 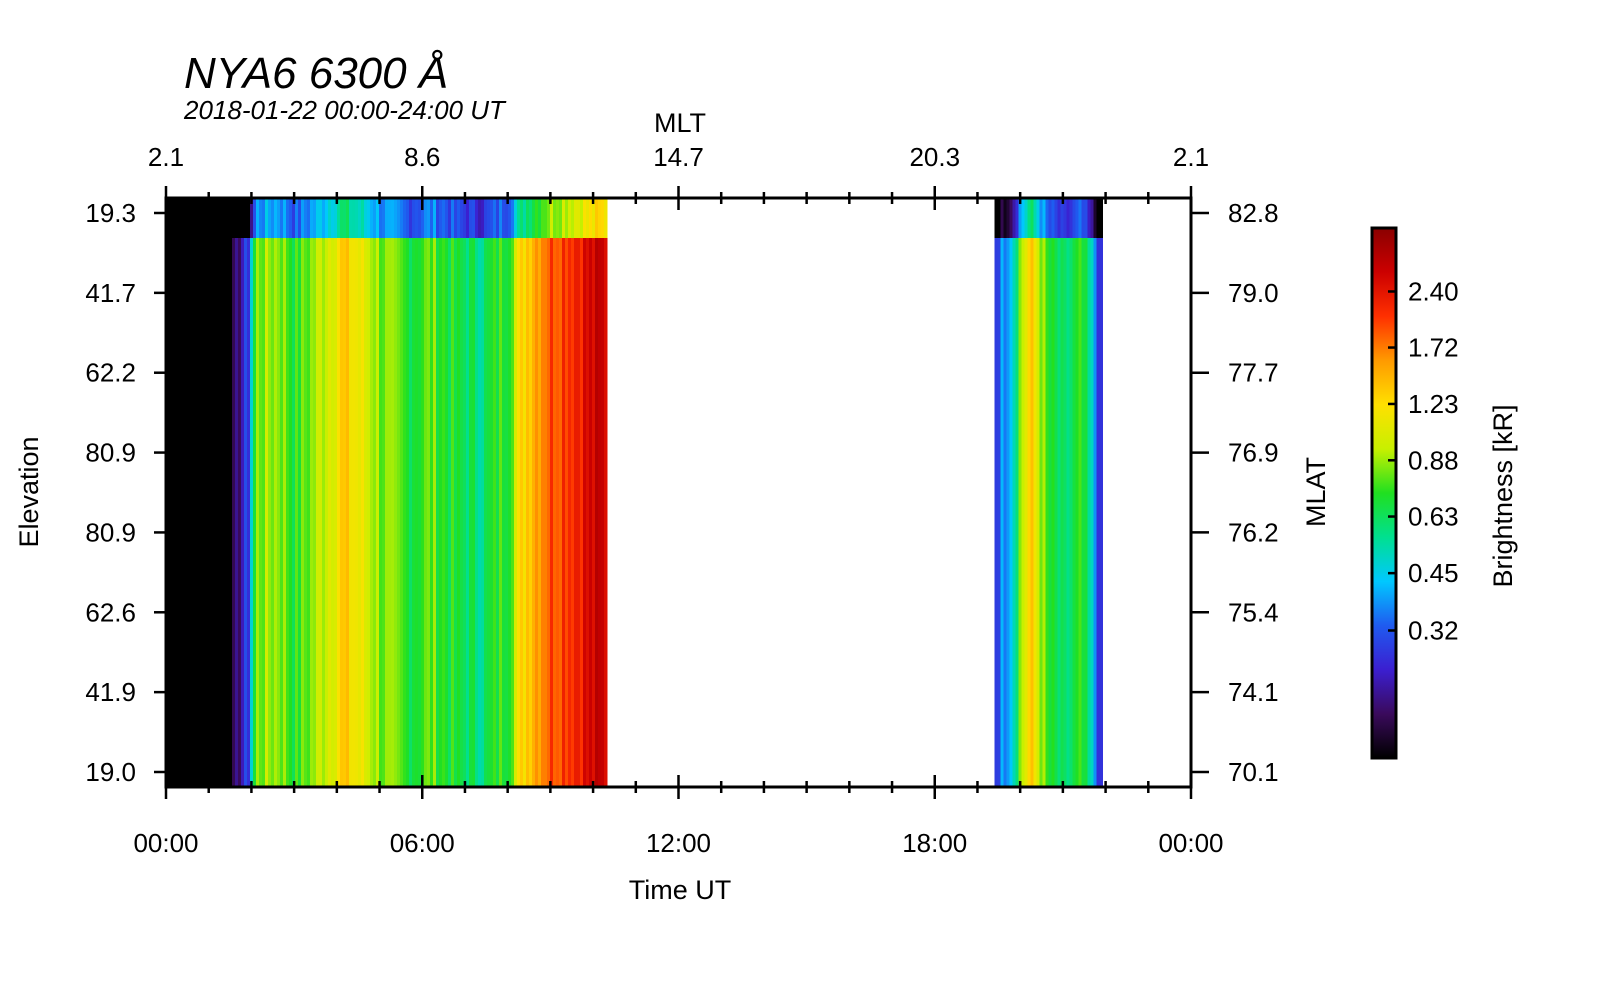 I want to click on left-tick-label: 19.0, so click(x=110, y=772).